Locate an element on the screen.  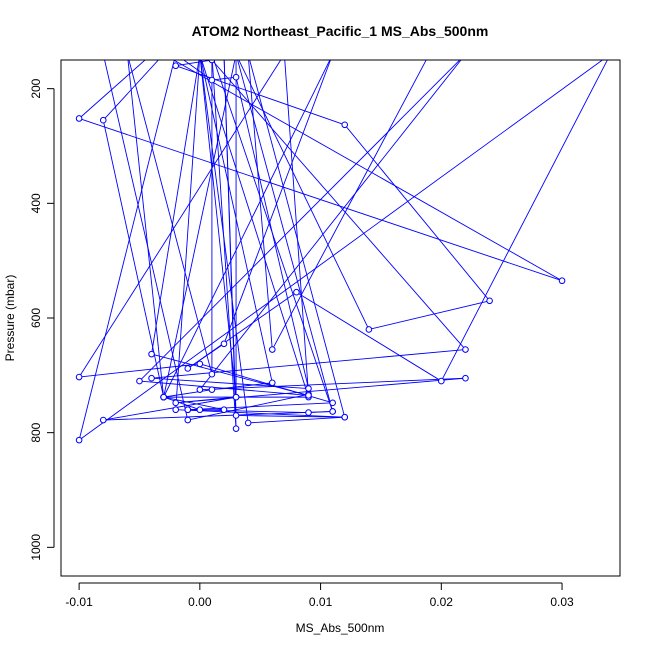
y-axis: 200 400 600 800 1000 is located at coordinates (42, 319).